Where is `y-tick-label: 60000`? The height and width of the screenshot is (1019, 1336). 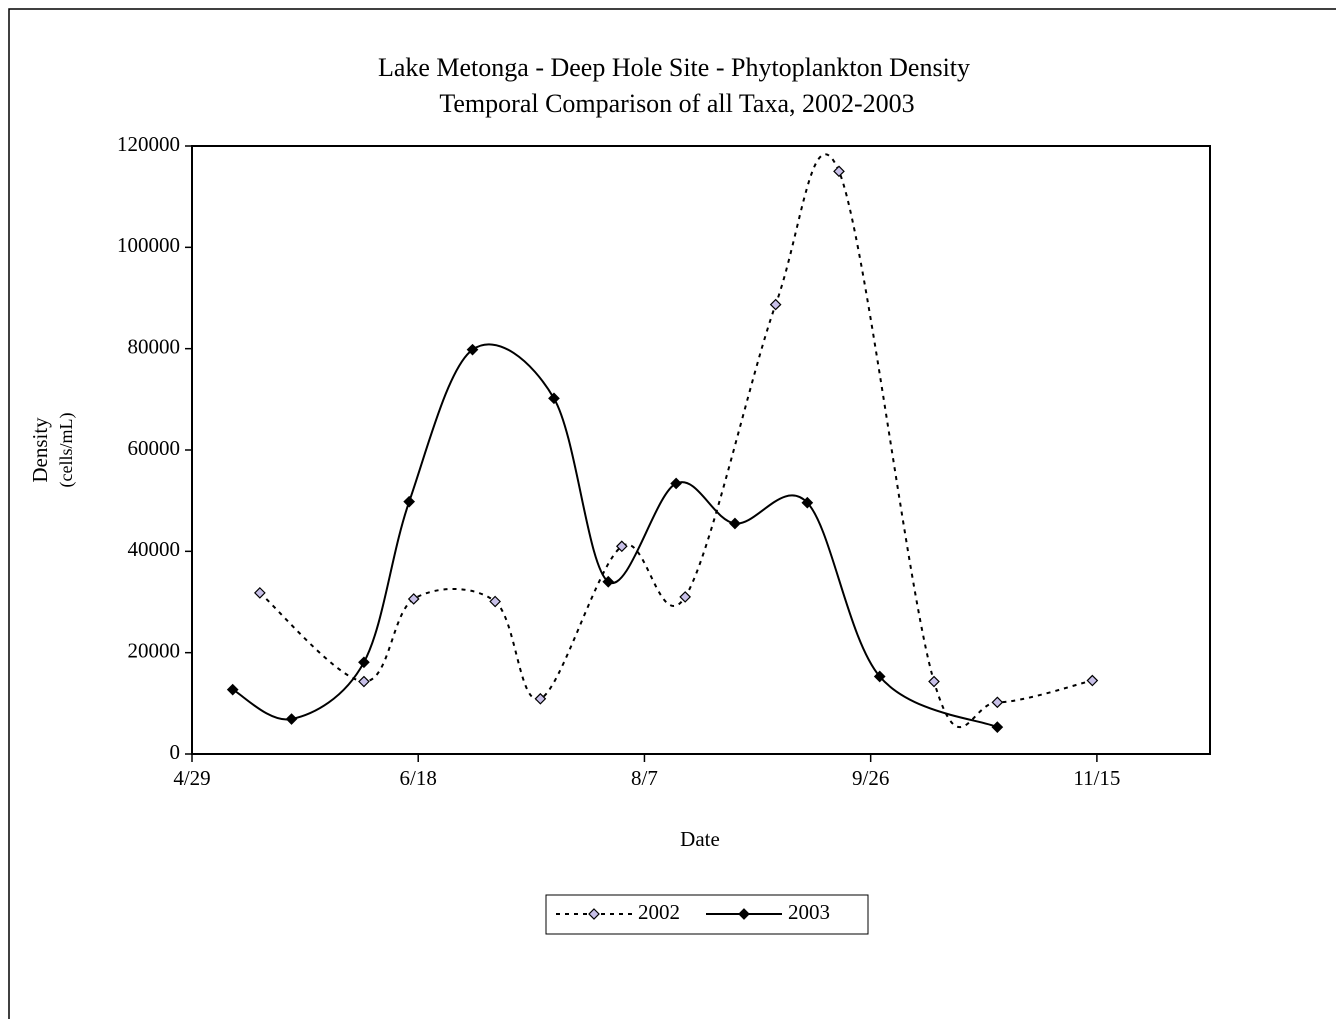 y-tick-label: 60000 is located at coordinates (154, 448).